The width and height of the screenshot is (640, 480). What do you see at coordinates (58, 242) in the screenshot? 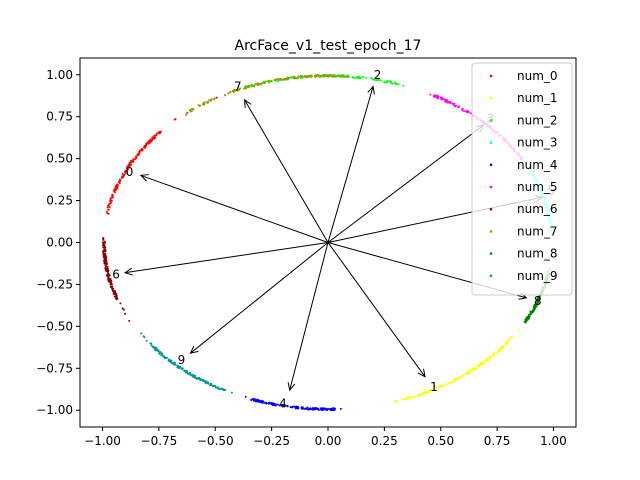
I see `y-axis: −1.00 −0.75 −0.50 −0.25 0.00 0.25 0.50 0.75 1.00` at bounding box center [58, 242].